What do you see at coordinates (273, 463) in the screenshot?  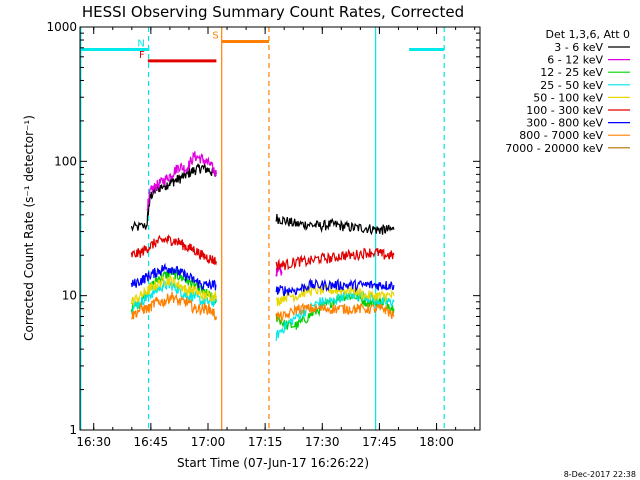 I see `x-axis-label: Start Time (07-Jun-17 16:26:22)` at bounding box center [273, 463].